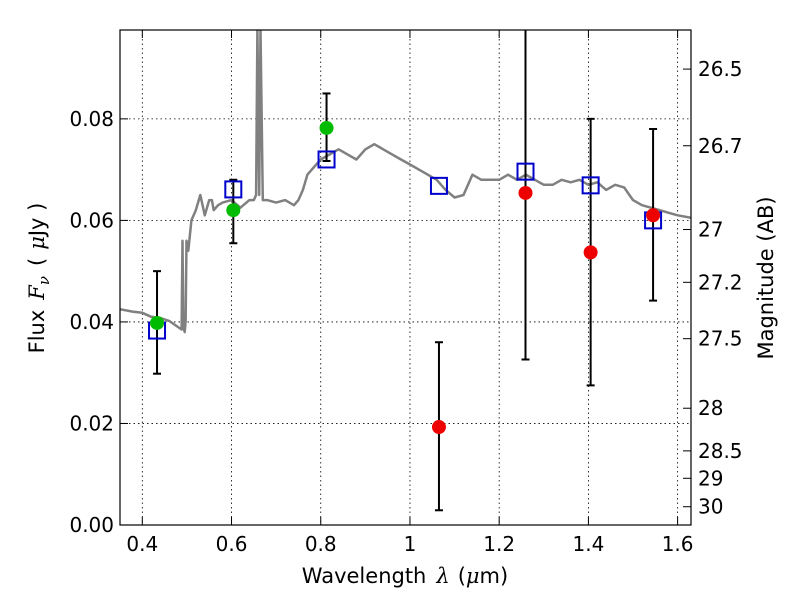 This screenshot has height=600, width=800. I want to click on y-tick-label: 0.04, so click(91, 322).